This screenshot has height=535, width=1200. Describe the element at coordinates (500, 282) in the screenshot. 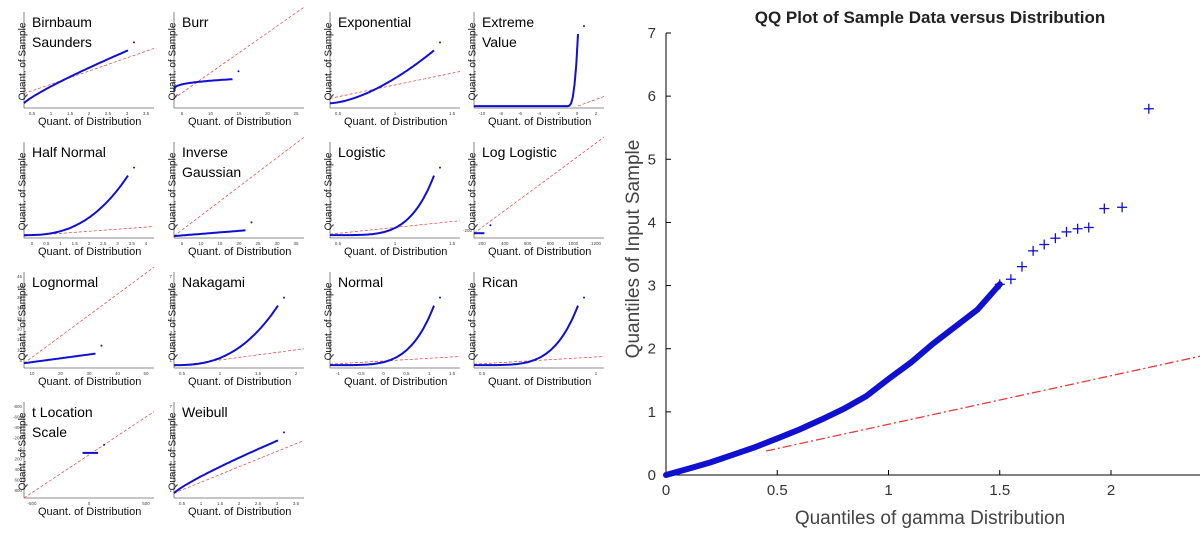

I see `panel-distribution-name: Rican` at that location.